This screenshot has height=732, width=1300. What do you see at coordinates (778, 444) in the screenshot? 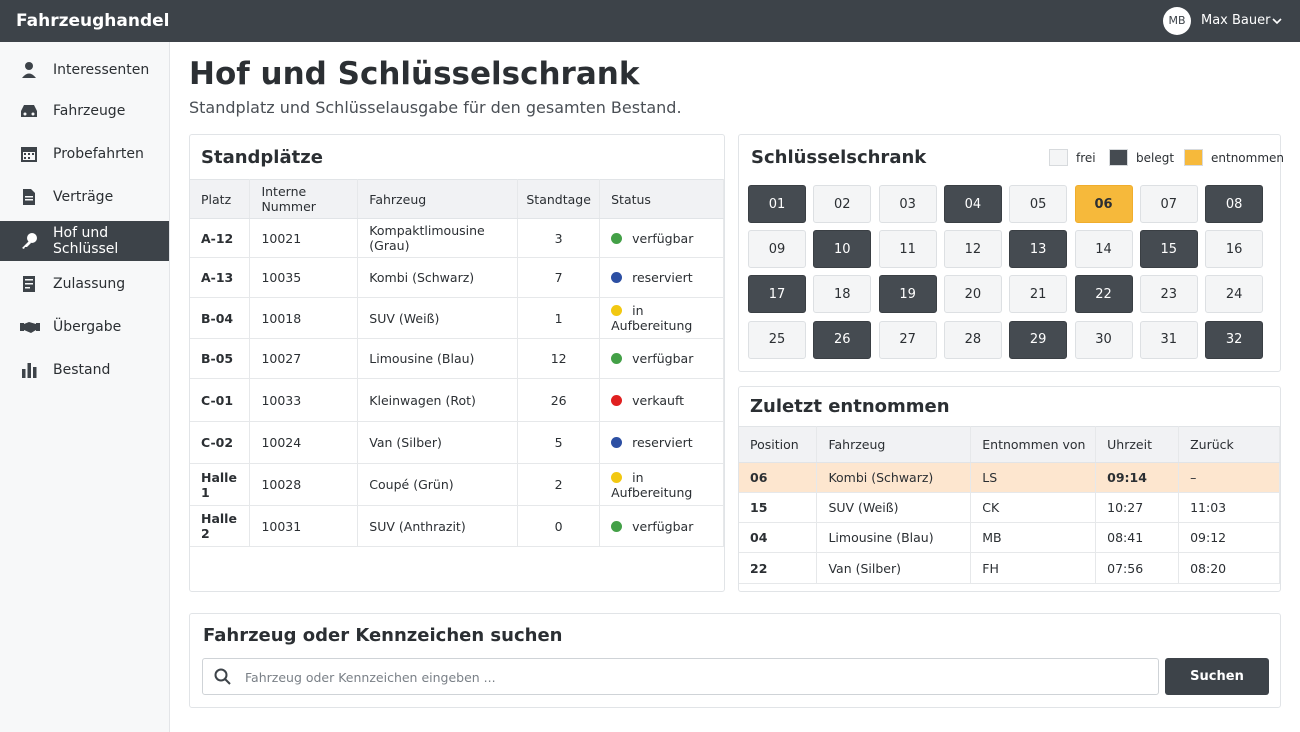
I see `column-header: Position` at bounding box center [778, 444].